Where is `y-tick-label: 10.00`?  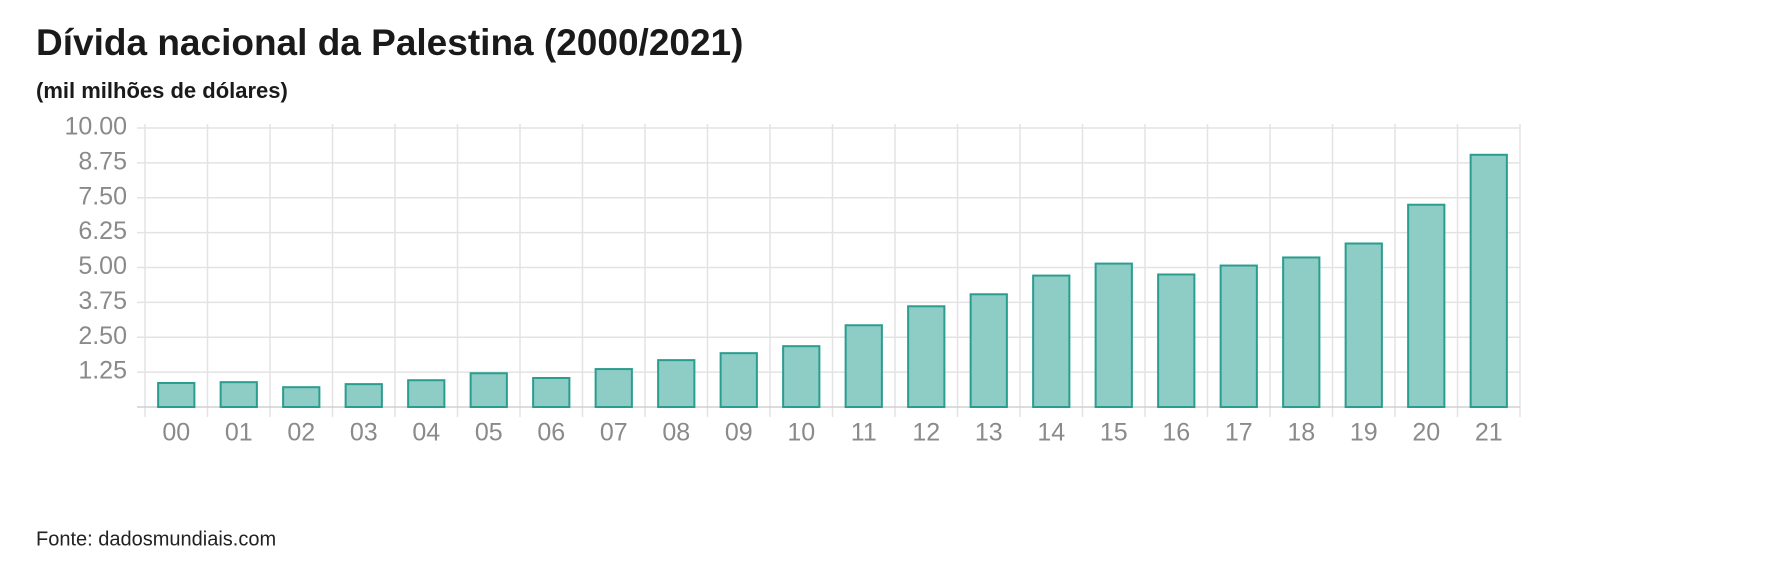 y-tick-label: 10.00 is located at coordinates (95, 127).